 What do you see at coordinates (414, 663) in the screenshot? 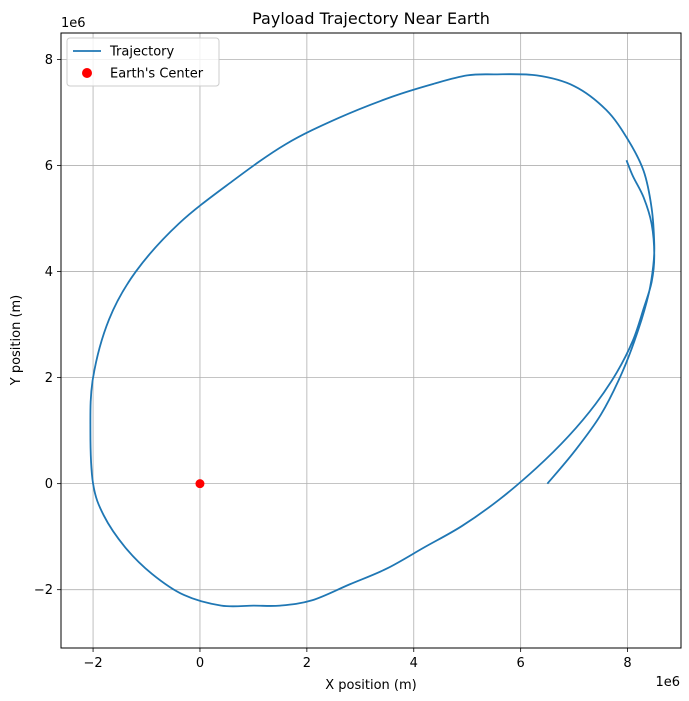
I see `x-tick-label: 4` at bounding box center [414, 663].